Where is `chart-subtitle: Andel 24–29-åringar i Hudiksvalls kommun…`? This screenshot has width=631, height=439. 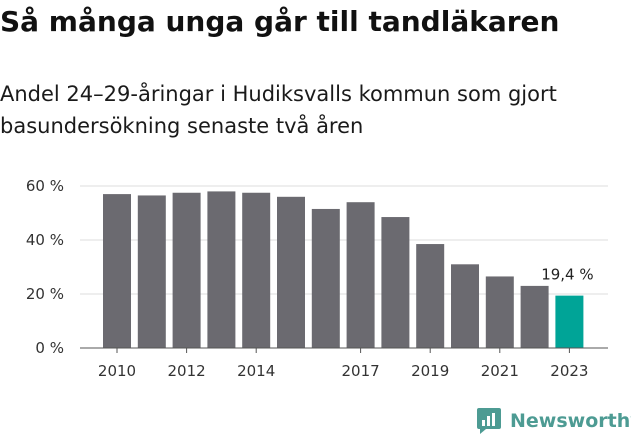 chart-subtitle: Andel 24–29-åringar i Hudiksvalls kommun… is located at coordinates (278, 110).